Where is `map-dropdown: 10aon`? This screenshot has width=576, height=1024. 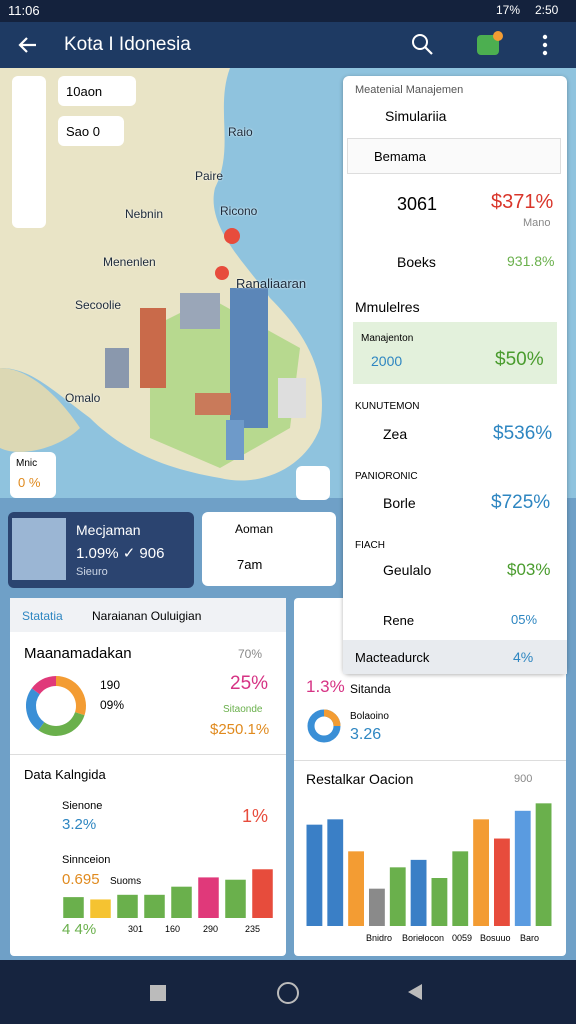 map-dropdown: 10aon is located at coordinates (97, 91).